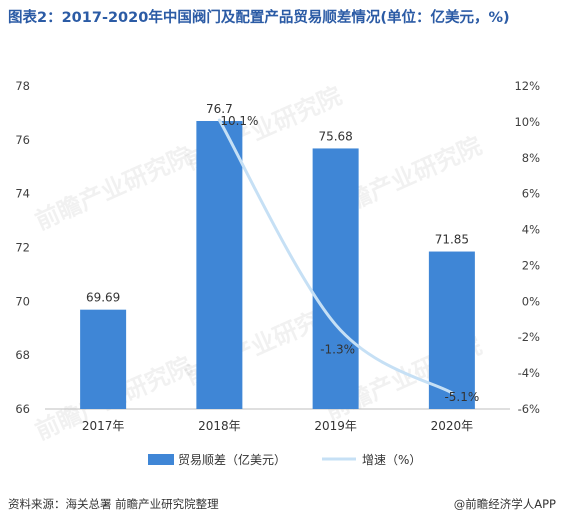  Describe the element at coordinates (22, 409) in the screenshot. I see `left-axis-tick: 66` at that location.